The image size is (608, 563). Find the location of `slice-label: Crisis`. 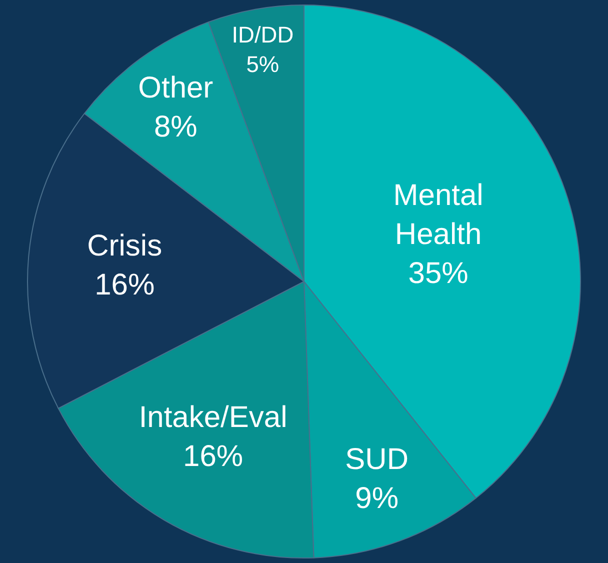

slice-label: Crisis is located at coordinates (124, 246).